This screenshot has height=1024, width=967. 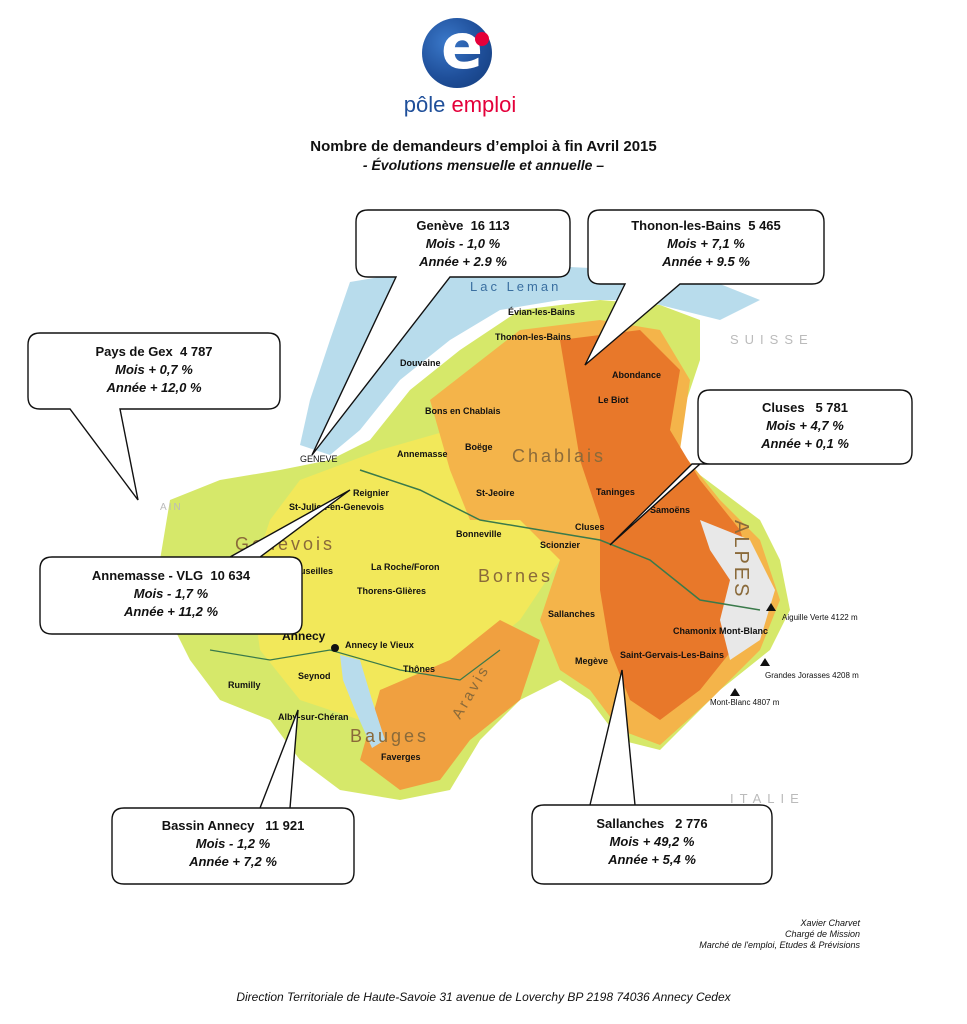 I want to click on town-faverges: Faverges, so click(x=401, y=757).